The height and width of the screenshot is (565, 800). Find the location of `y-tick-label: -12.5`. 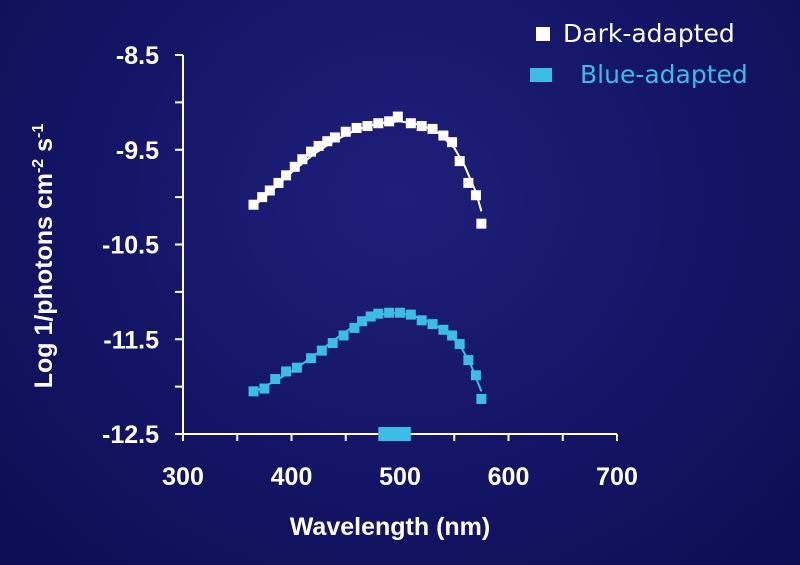

y-tick-label: -12.5 is located at coordinates (130, 435).